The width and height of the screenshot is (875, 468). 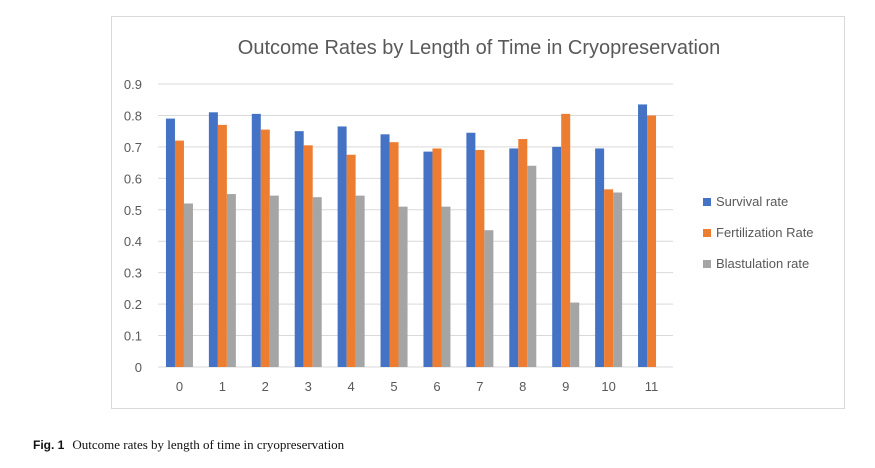 What do you see at coordinates (133, 273) in the screenshot?
I see `y-tick-label: 0.3` at bounding box center [133, 273].